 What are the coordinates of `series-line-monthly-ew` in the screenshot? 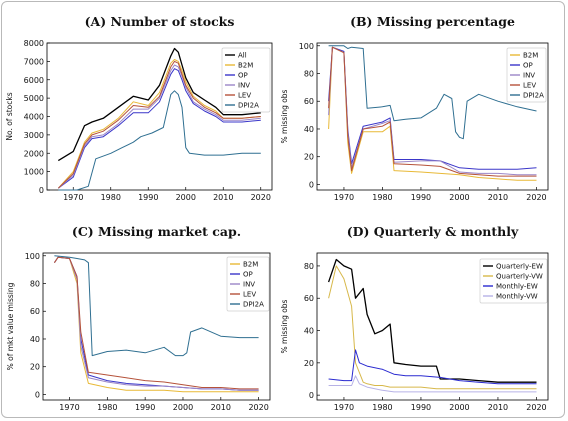 It's located at (432, 367).